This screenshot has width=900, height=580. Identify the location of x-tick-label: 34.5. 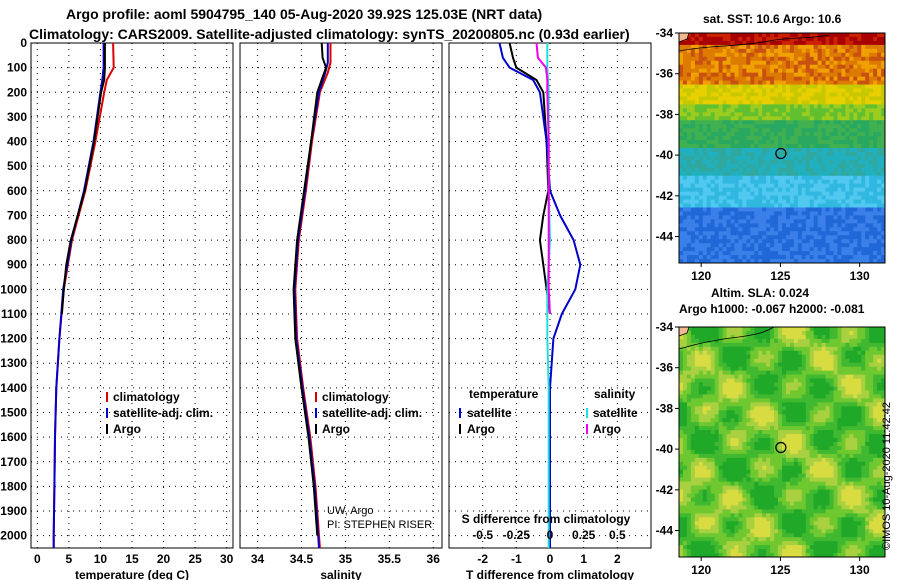
(302, 559).